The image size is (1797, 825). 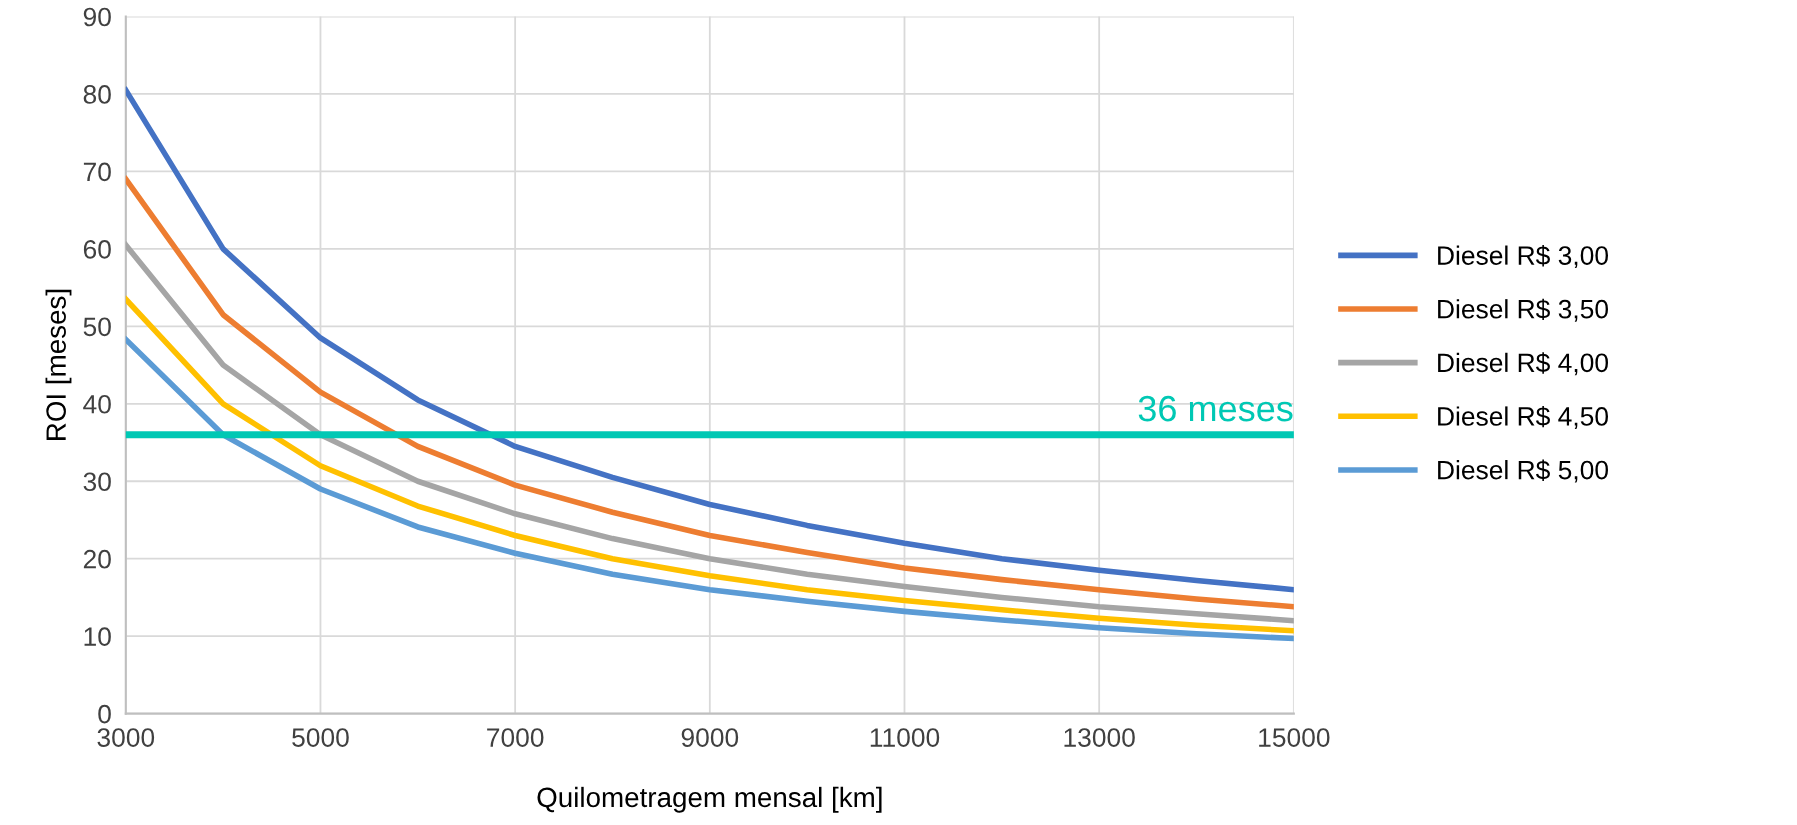 I want to click on x-tick-label: 9000, so click(x=710, y=737).